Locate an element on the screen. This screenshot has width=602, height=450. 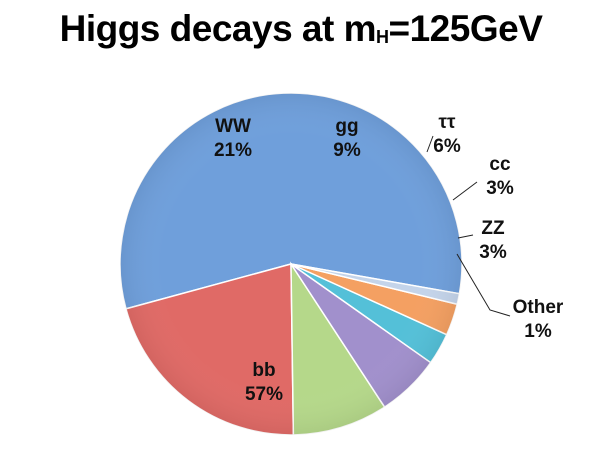
chart-title: Higgs decays at mH=125GeV is located at coordinates (301, 29).